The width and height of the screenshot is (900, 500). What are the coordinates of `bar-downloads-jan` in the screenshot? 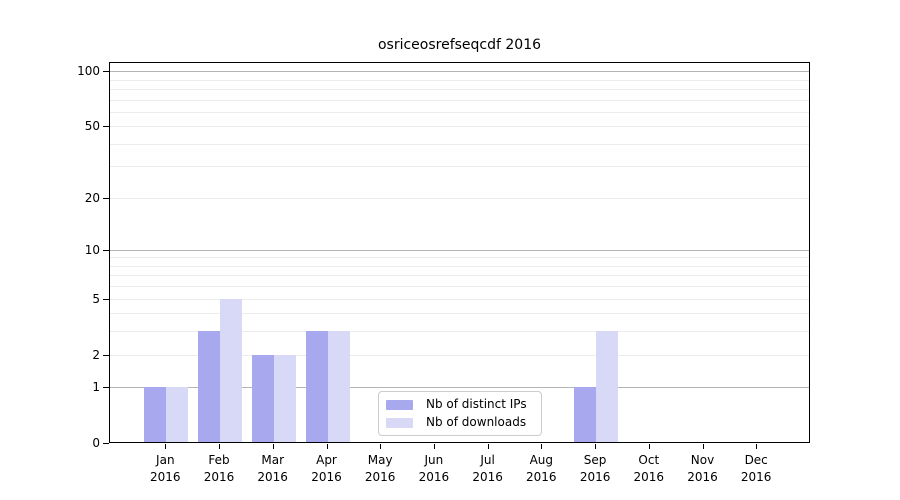 It's located at (177, 414).